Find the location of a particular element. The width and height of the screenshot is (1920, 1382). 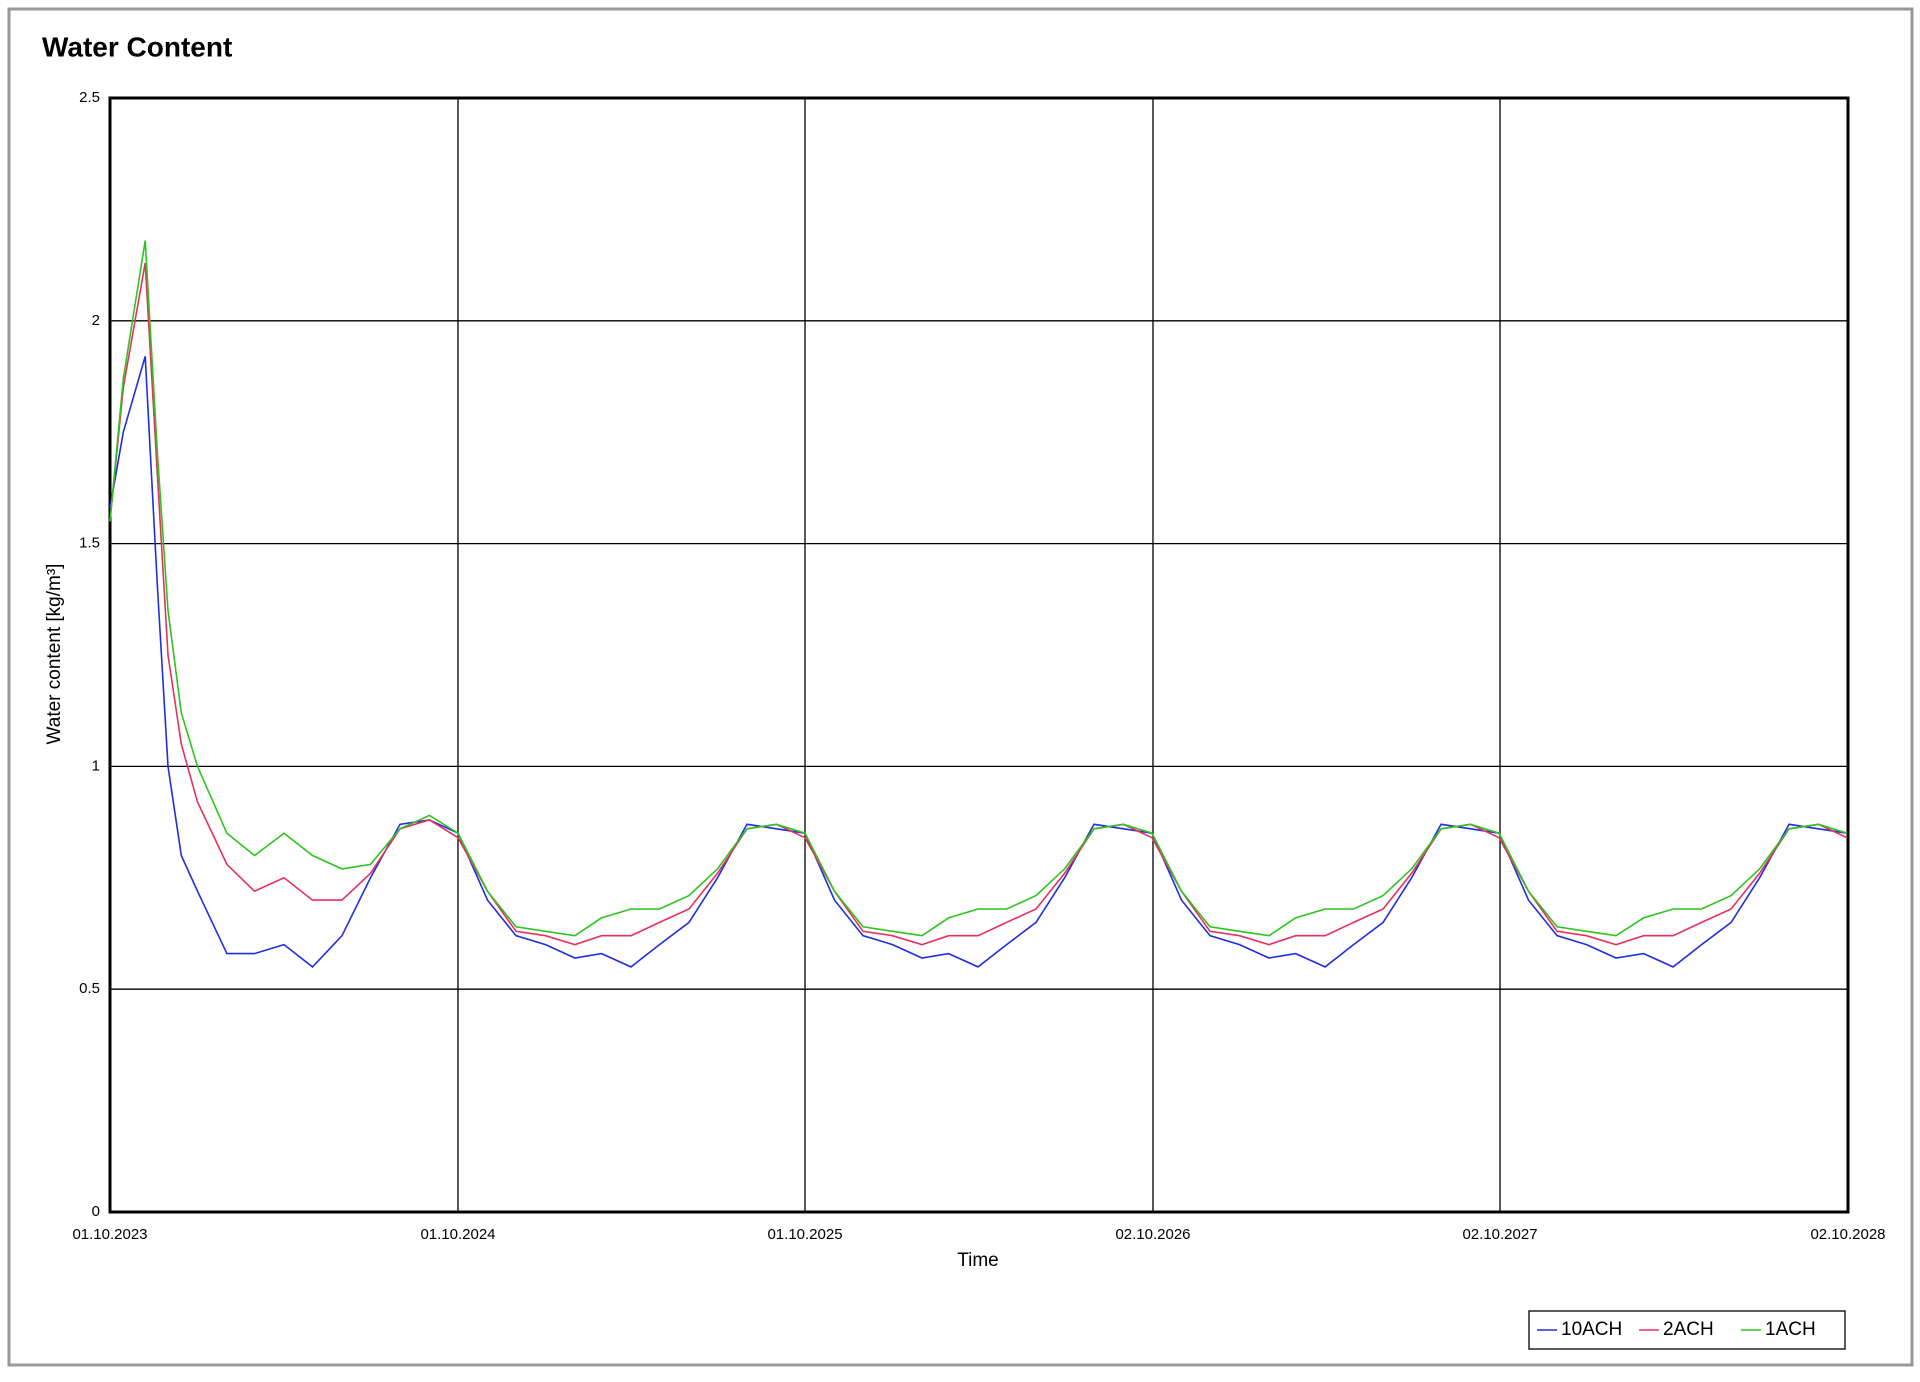

chart-title: Water Content is located at coordinates (137, 46).